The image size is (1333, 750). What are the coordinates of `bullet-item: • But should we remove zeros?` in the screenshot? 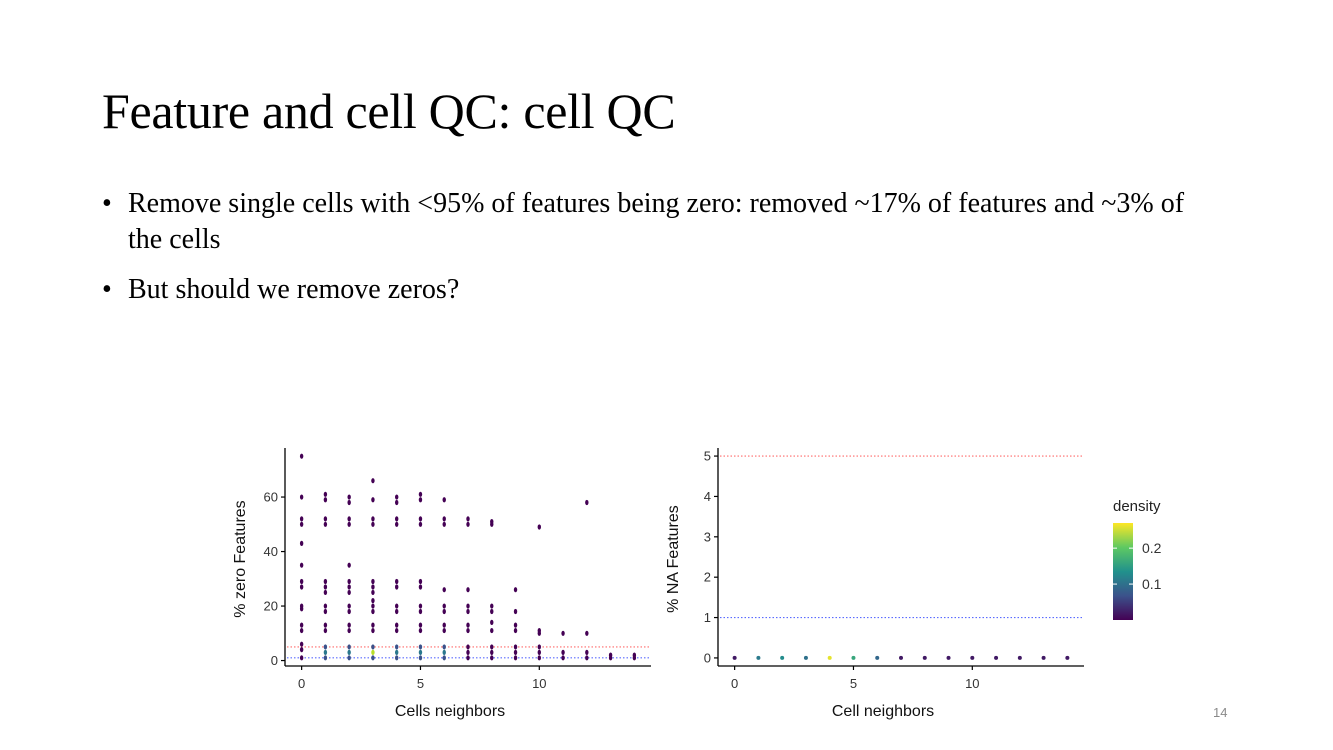 It's located at (657, 290).